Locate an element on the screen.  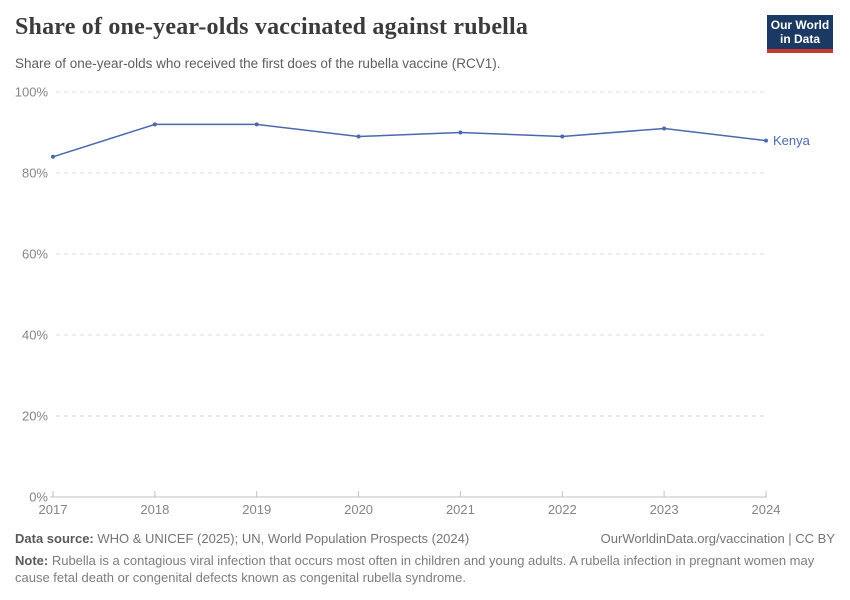
trend-line is located at coordinates (409, 140).